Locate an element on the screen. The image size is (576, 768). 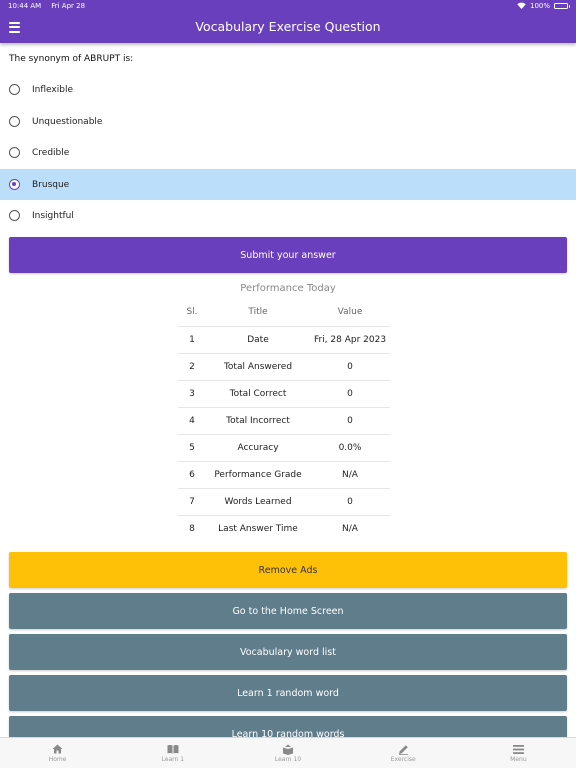
table-row: 3 Total Correct 0 is located at coordinates (284, 393).